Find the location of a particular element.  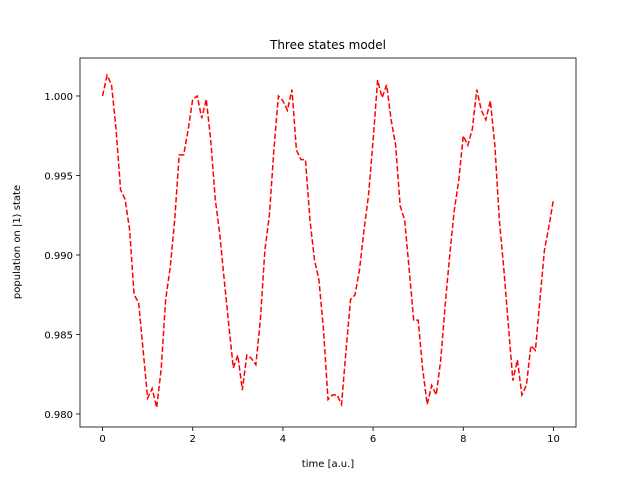

x-tick-label: 4 is located at coordinates (283, 439).